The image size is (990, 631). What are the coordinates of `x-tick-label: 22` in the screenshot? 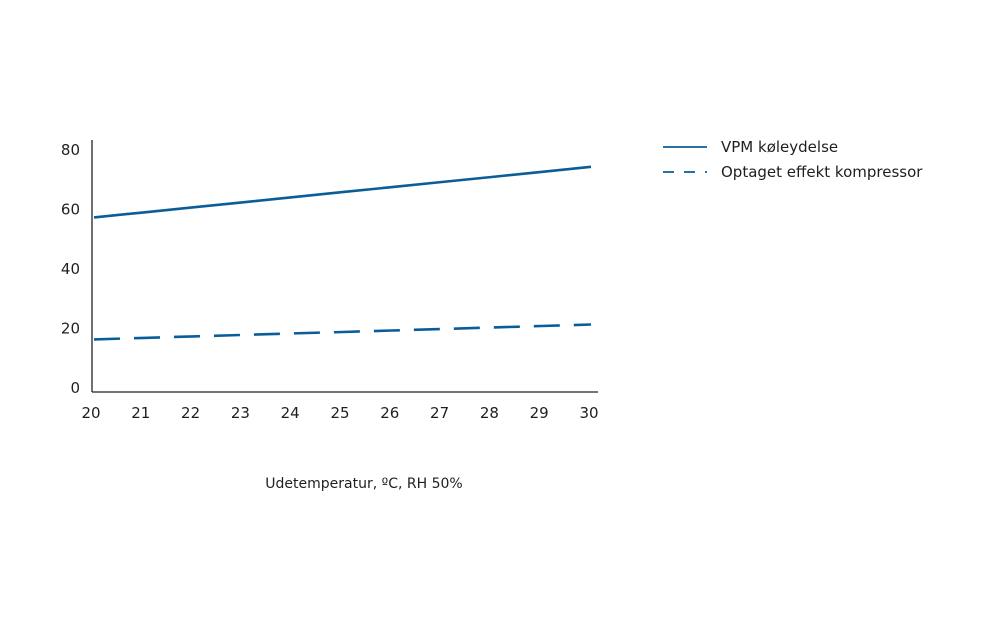 It's located at (190, 413).